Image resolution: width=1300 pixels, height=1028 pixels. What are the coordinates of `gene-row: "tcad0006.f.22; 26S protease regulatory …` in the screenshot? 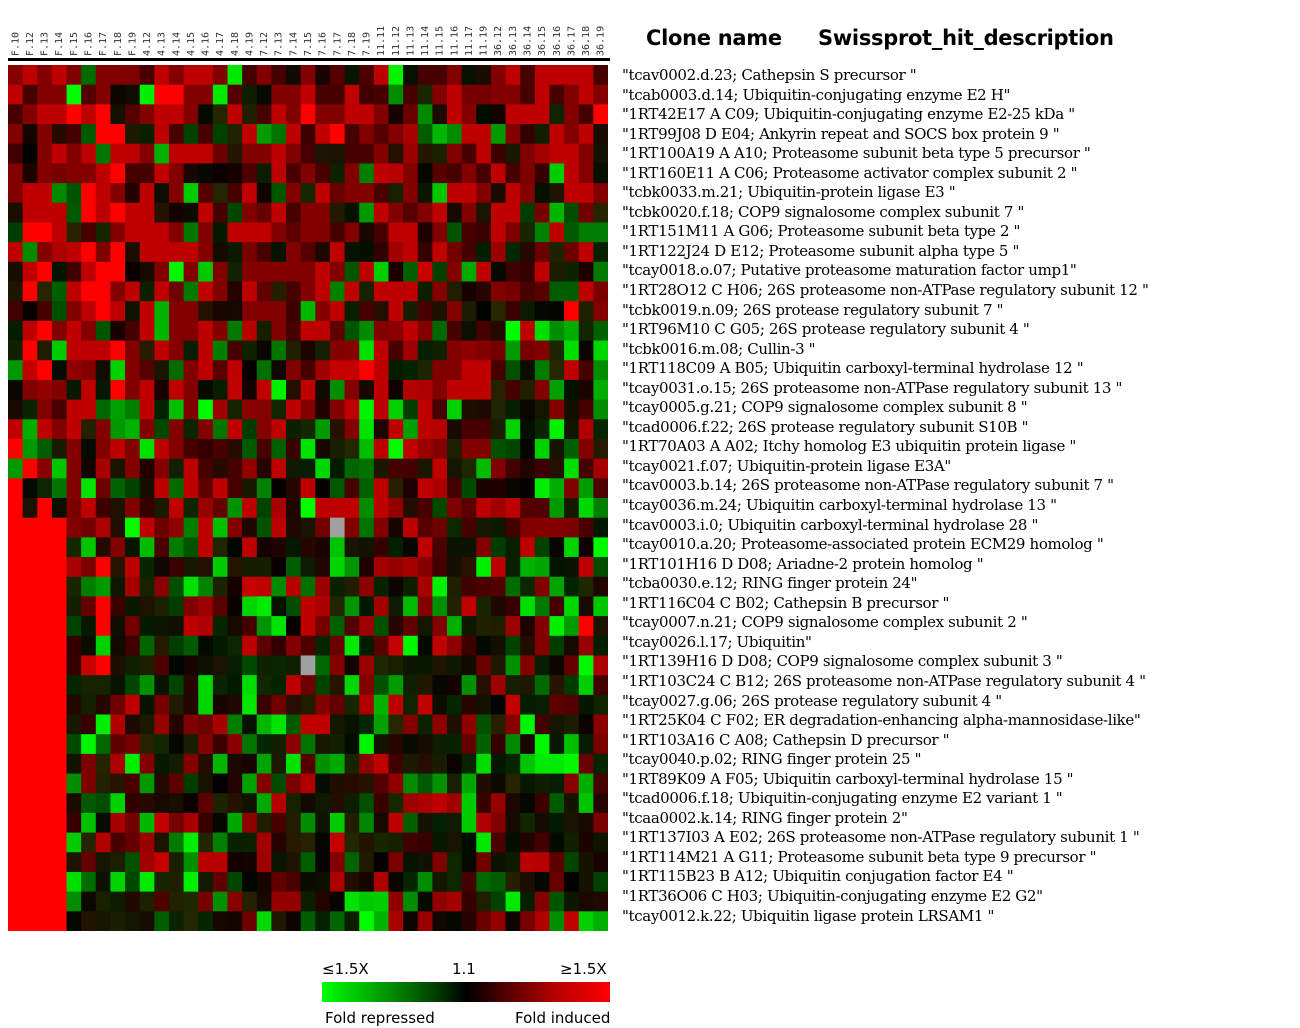 It's located at (825, 426).